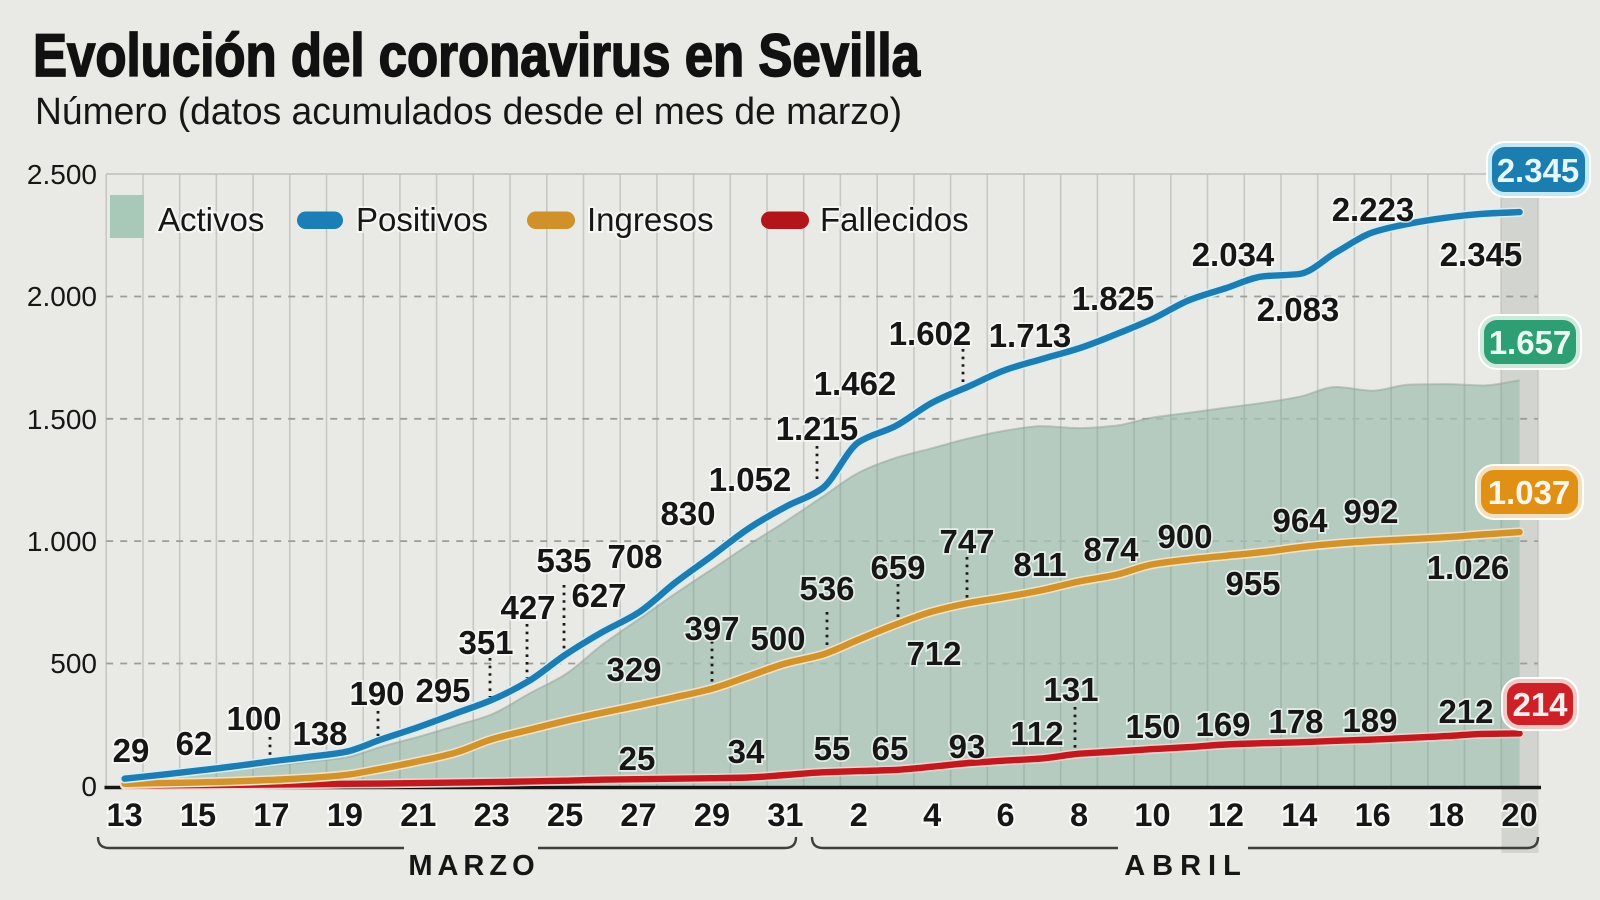 This screenshot has height=900, width=1600. Describe the element at coordinates (527, 607) in the screenshot. I see `svg-text: 427` at that location.